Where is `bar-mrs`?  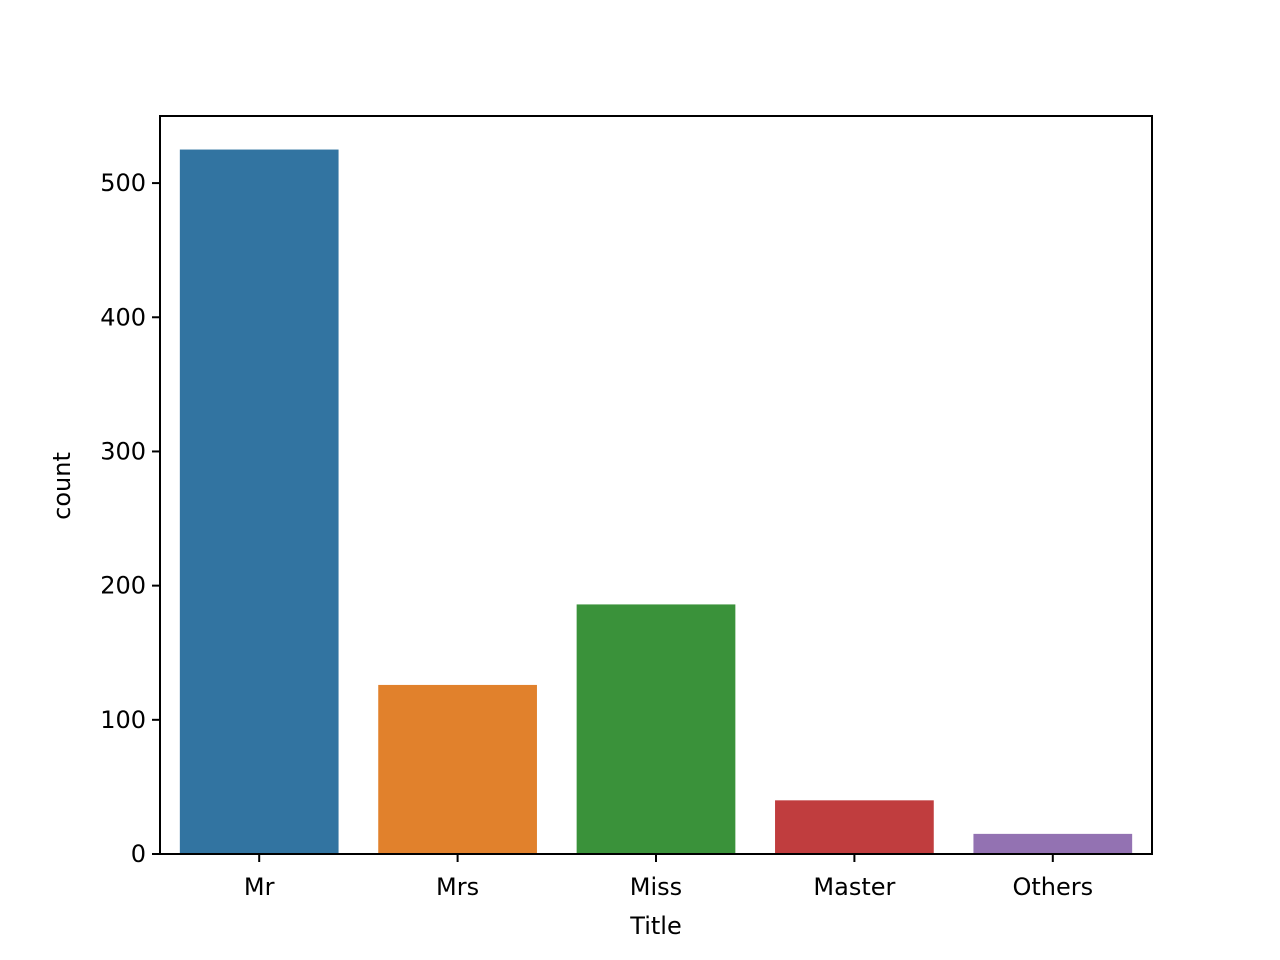 bar-mrs is located at coordinates (457, 769).